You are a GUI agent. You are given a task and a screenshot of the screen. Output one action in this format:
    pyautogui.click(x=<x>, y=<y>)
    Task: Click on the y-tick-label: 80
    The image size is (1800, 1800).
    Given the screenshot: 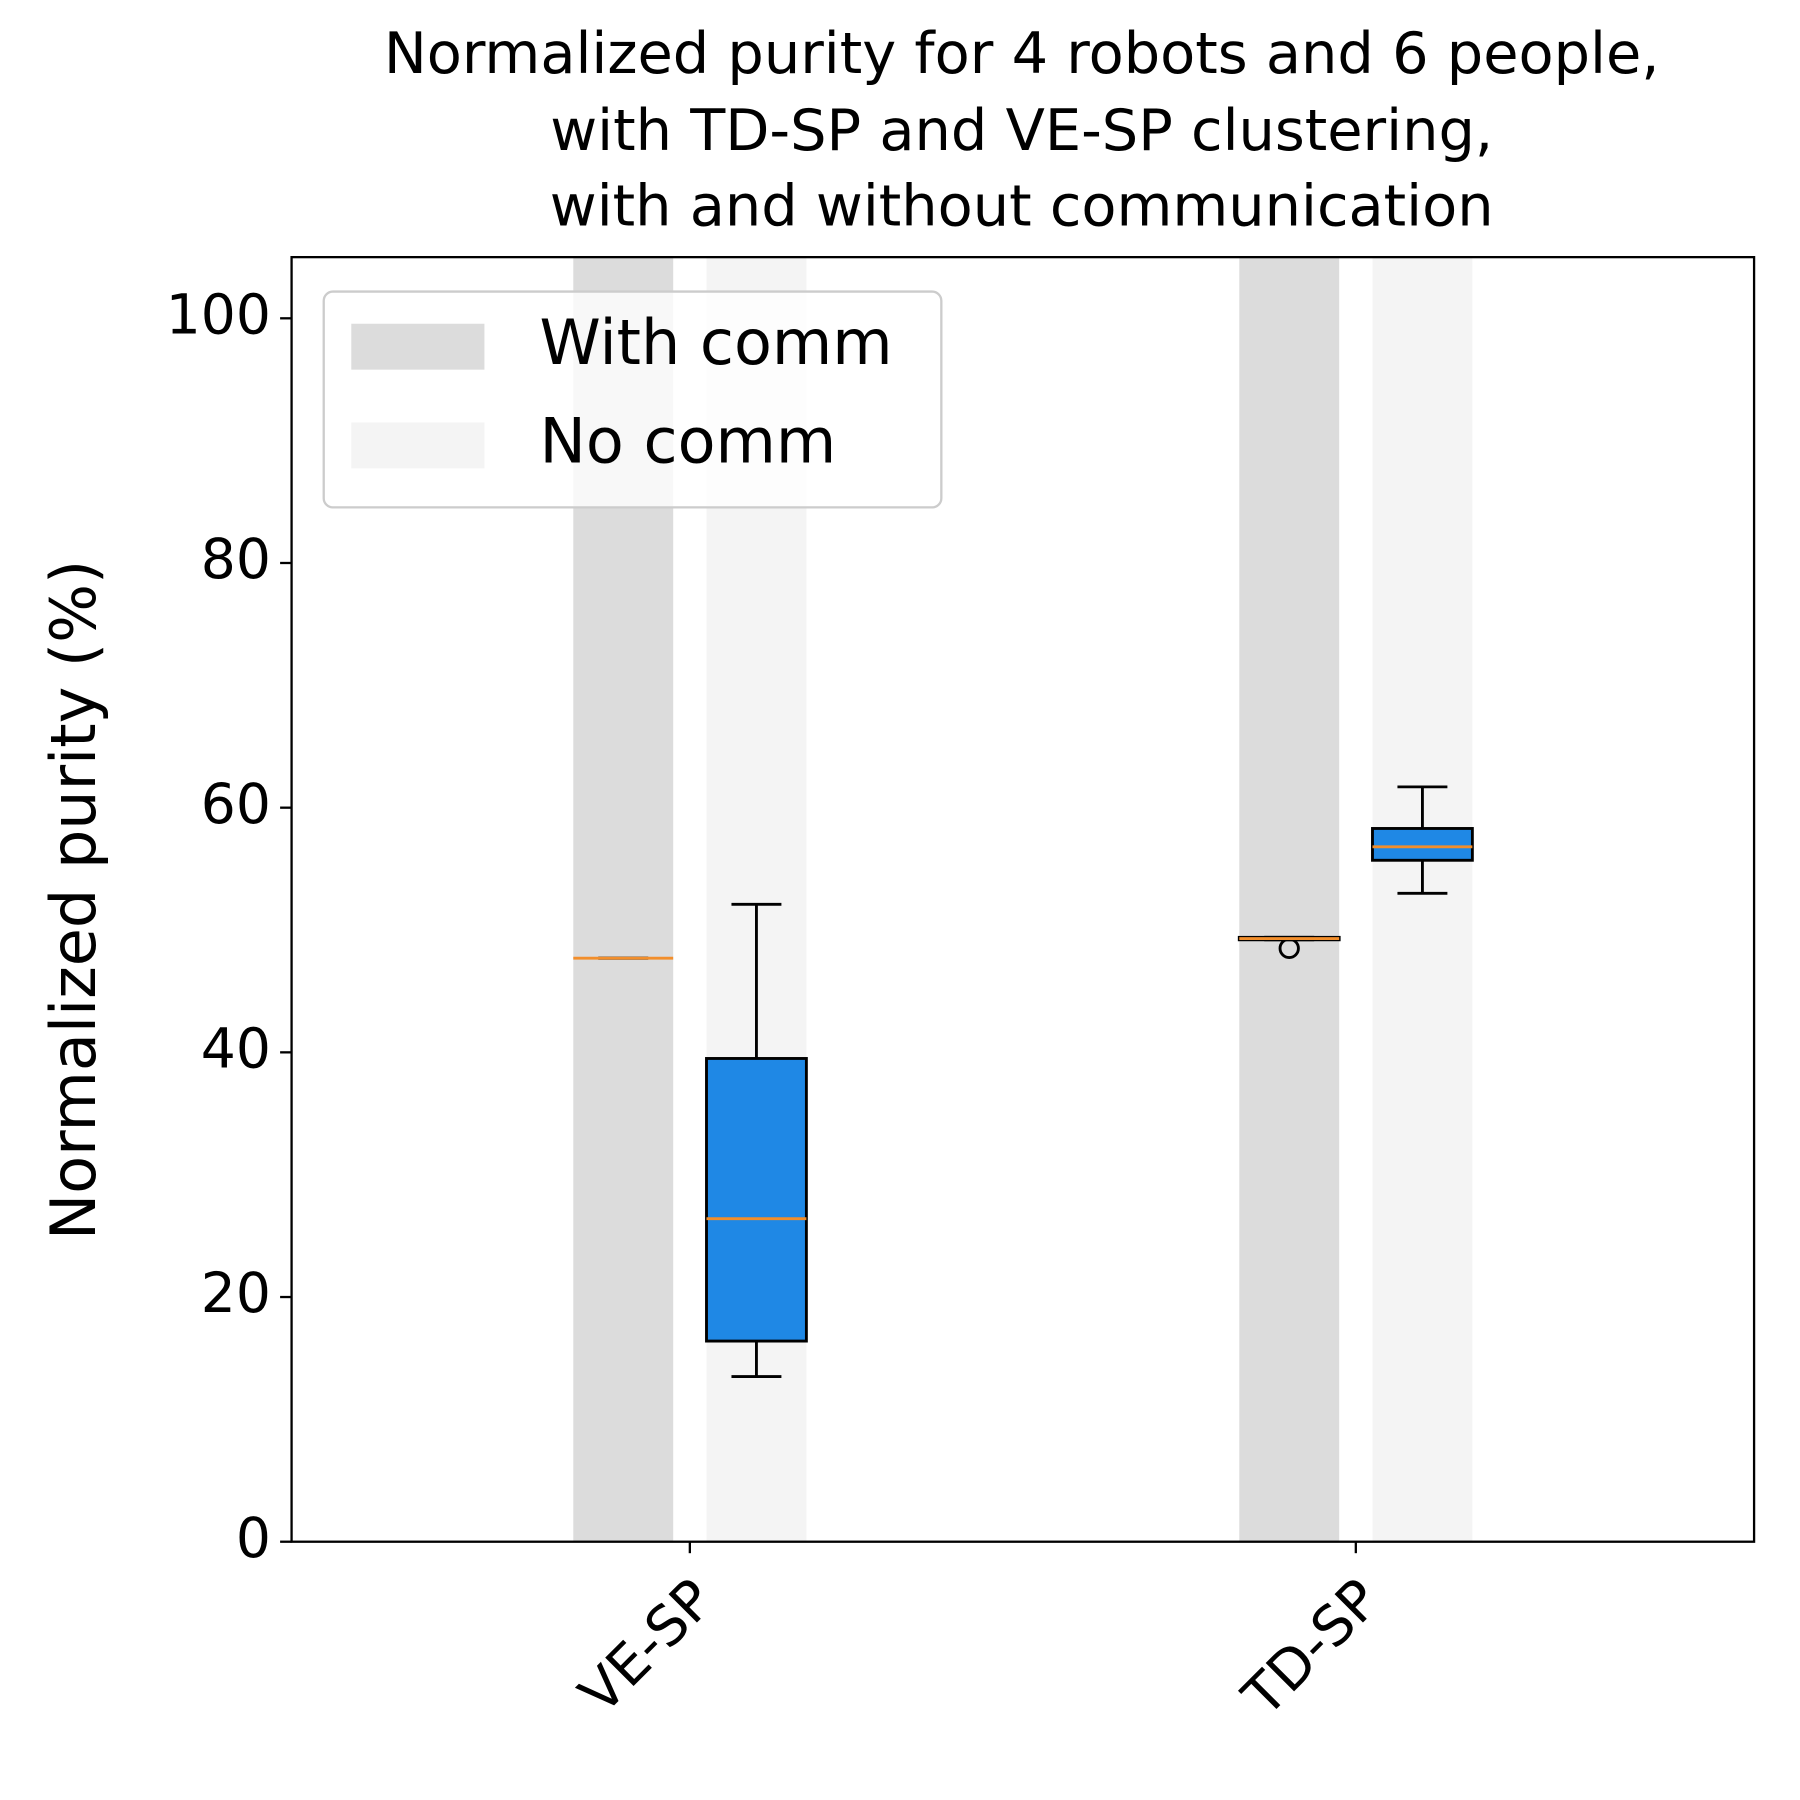 What is the action you would take?
    pyautogui.click(x=236, y=559)
    